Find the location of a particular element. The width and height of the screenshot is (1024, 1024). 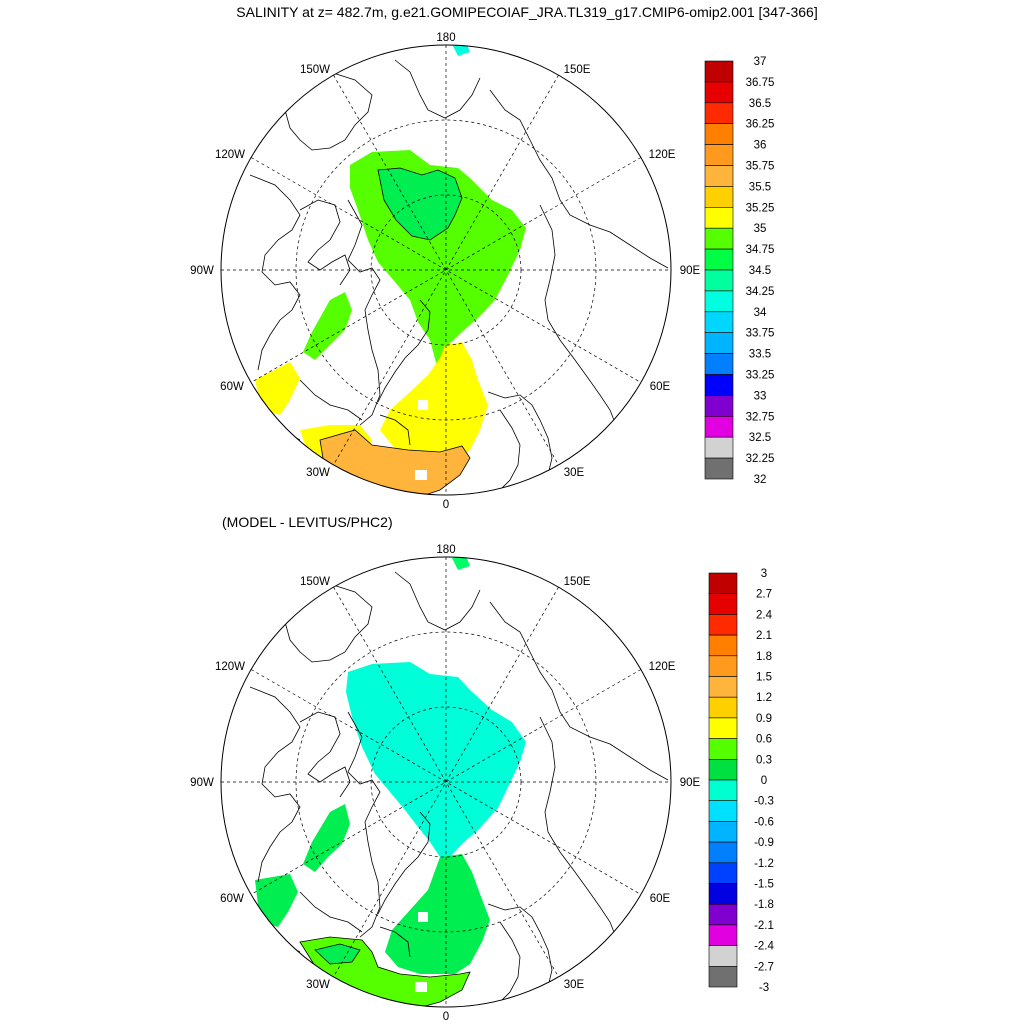

lon-label-90e: 90E is located at coordinates (690, 271).